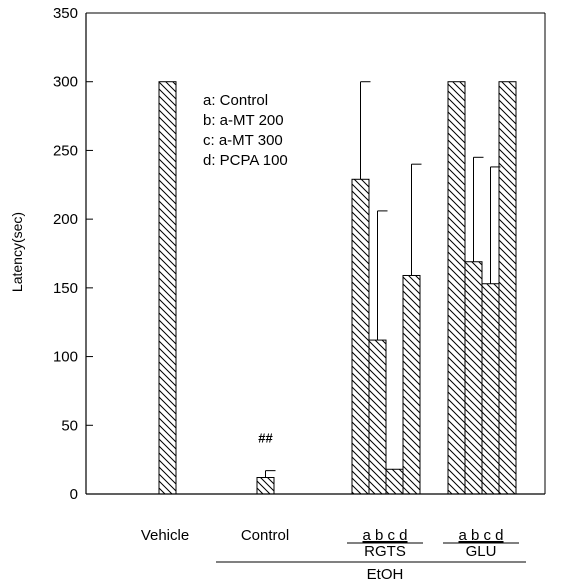 Image resolution: width=568 pixels, height=580 pixels. I want to click on y-tick-label: 150, so click(65, 288).